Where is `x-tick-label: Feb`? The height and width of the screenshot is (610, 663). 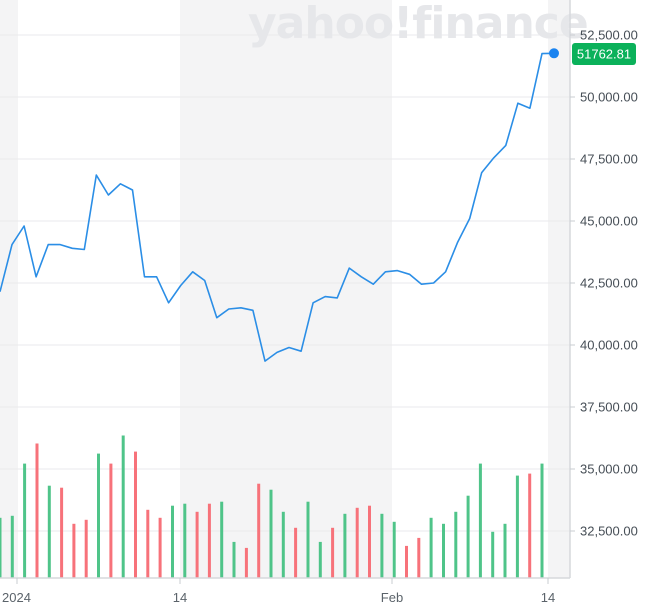 x-tick-label: Feb is located at coordinates (392, 597).